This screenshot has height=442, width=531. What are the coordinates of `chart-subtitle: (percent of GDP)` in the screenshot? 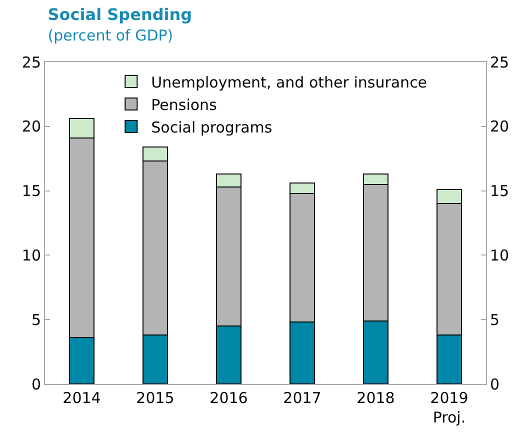 It's located at (111, 35).